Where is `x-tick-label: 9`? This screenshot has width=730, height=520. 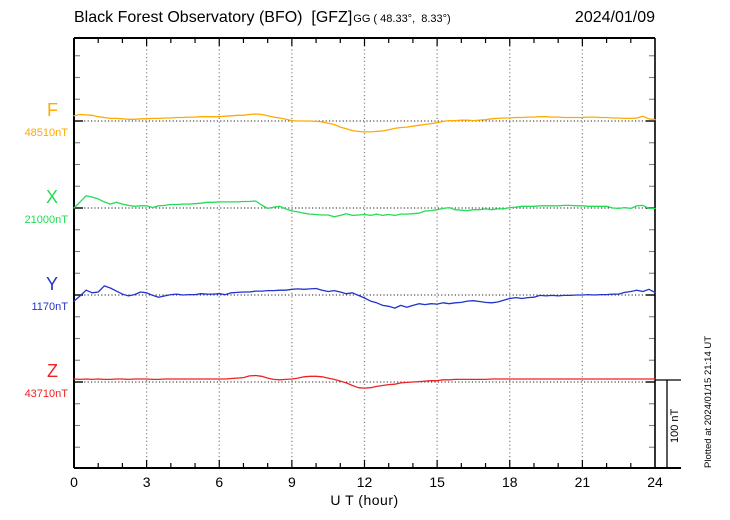 x-tick-label: 9 is located at coordinates (291, 482).